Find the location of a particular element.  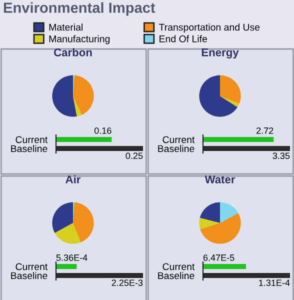

chart-title: Air is located at coordinates (73, 179).